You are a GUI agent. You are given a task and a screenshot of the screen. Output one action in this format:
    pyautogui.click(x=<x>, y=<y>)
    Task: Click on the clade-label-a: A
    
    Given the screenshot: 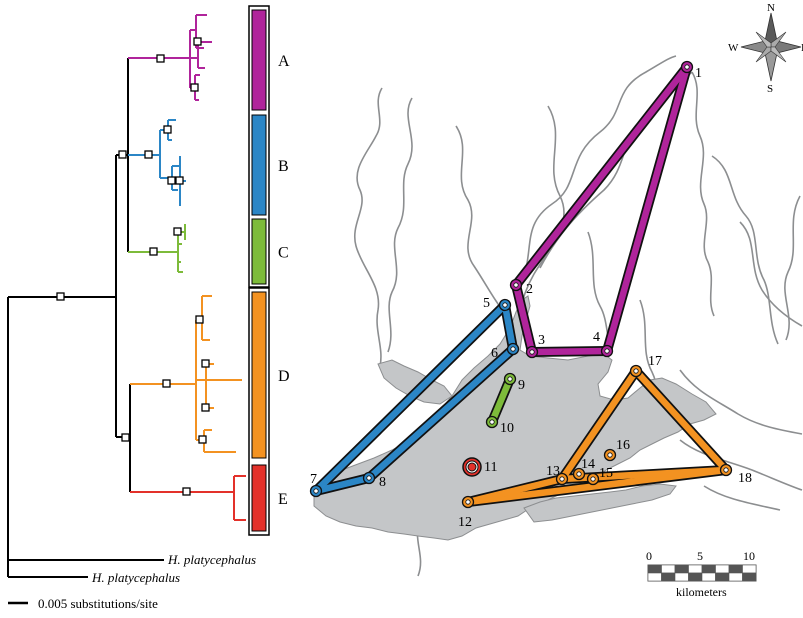 What is the action you would take?
    pyautogui.click(x=284, y=61)
    